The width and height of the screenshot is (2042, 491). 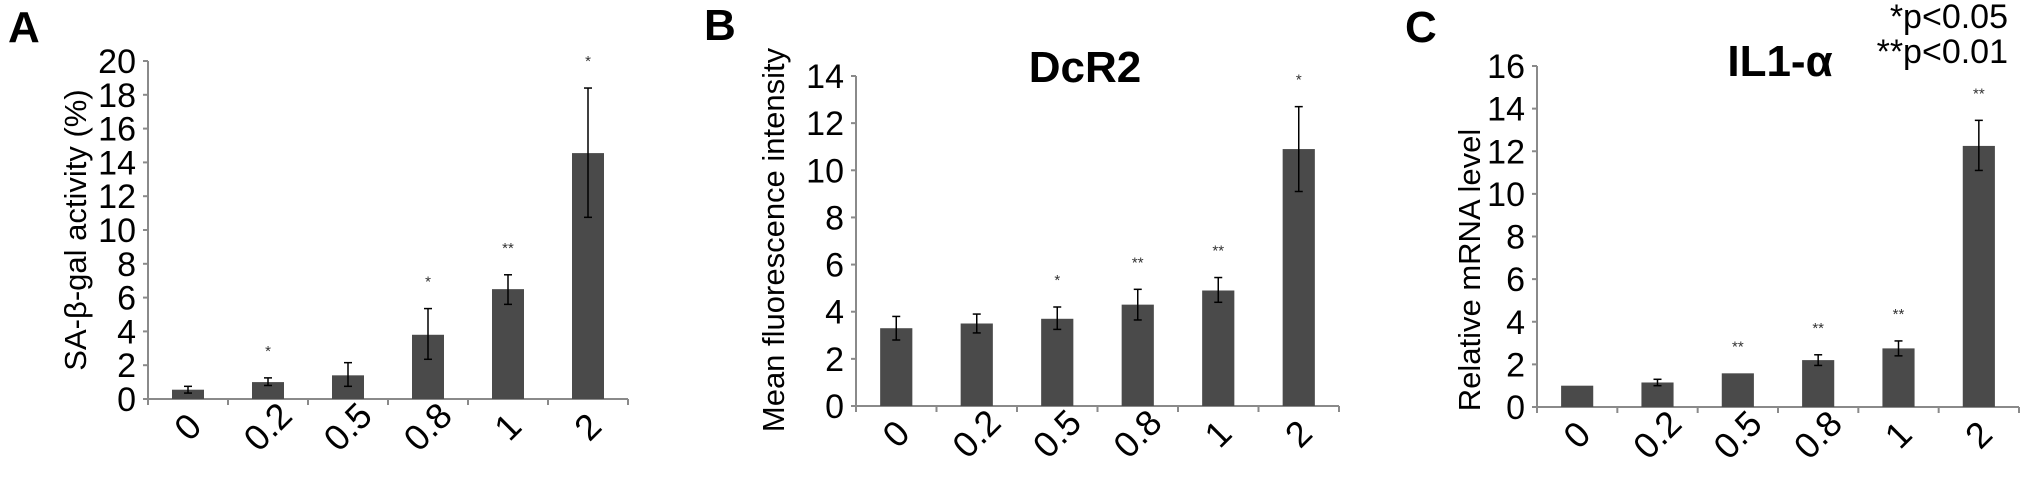 I want to click on panel-label: A, so click(x=24, y=27).